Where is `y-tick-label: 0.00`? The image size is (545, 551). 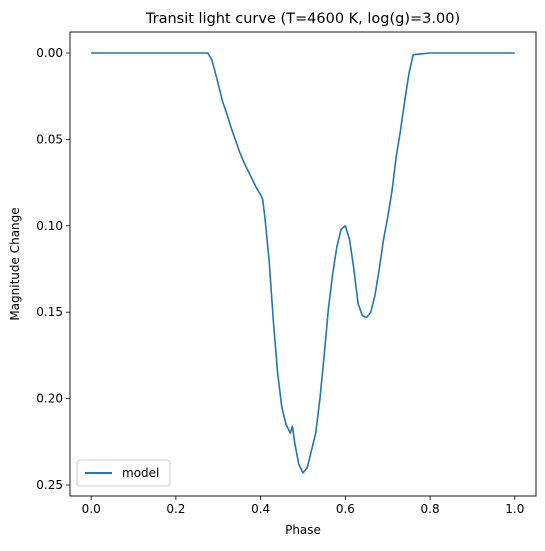
y-tick-label: 0.00 is located at coordinates (49, 53).